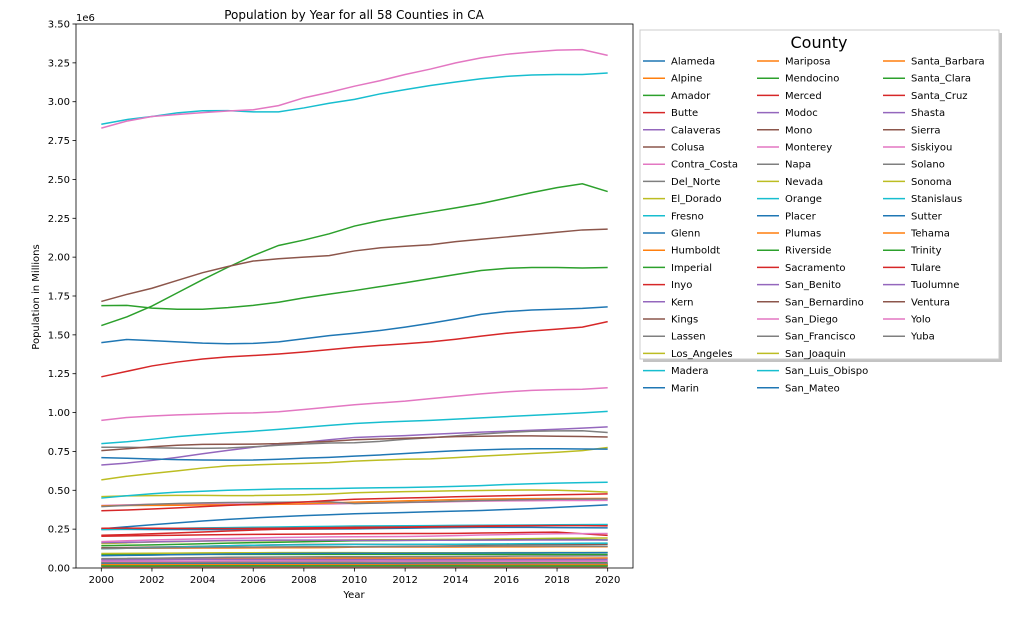 Image resolution: width=1034 pixels, height=618 pixels. What do you see at coordinates (59, 335) in the screenshot?
I see `y-tick-label: 1.50` at bounding box center [59, 335].